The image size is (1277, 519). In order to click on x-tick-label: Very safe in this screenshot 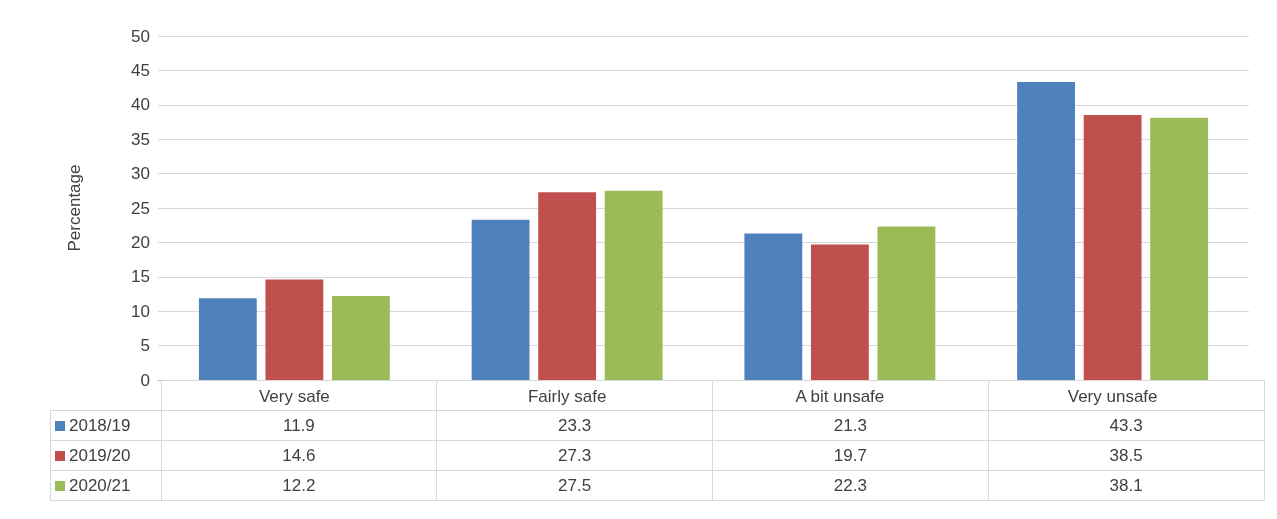, I will do `click(294, 396)`.